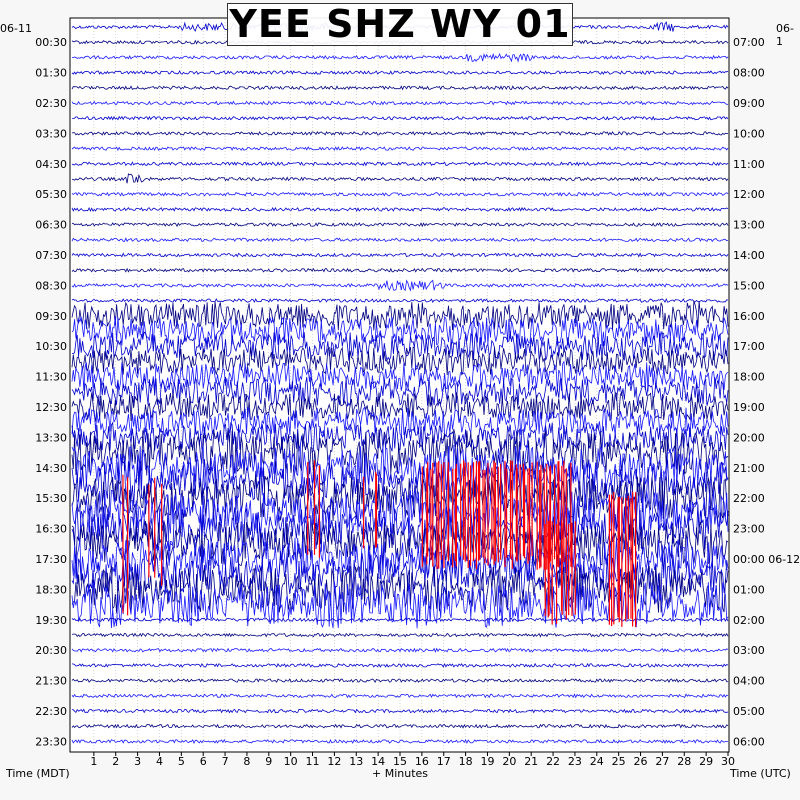  What do you see at coordinates (51, 589) in the screenshot?
I see `left-tick-label: 18:30` at bounding box center [51, 589].